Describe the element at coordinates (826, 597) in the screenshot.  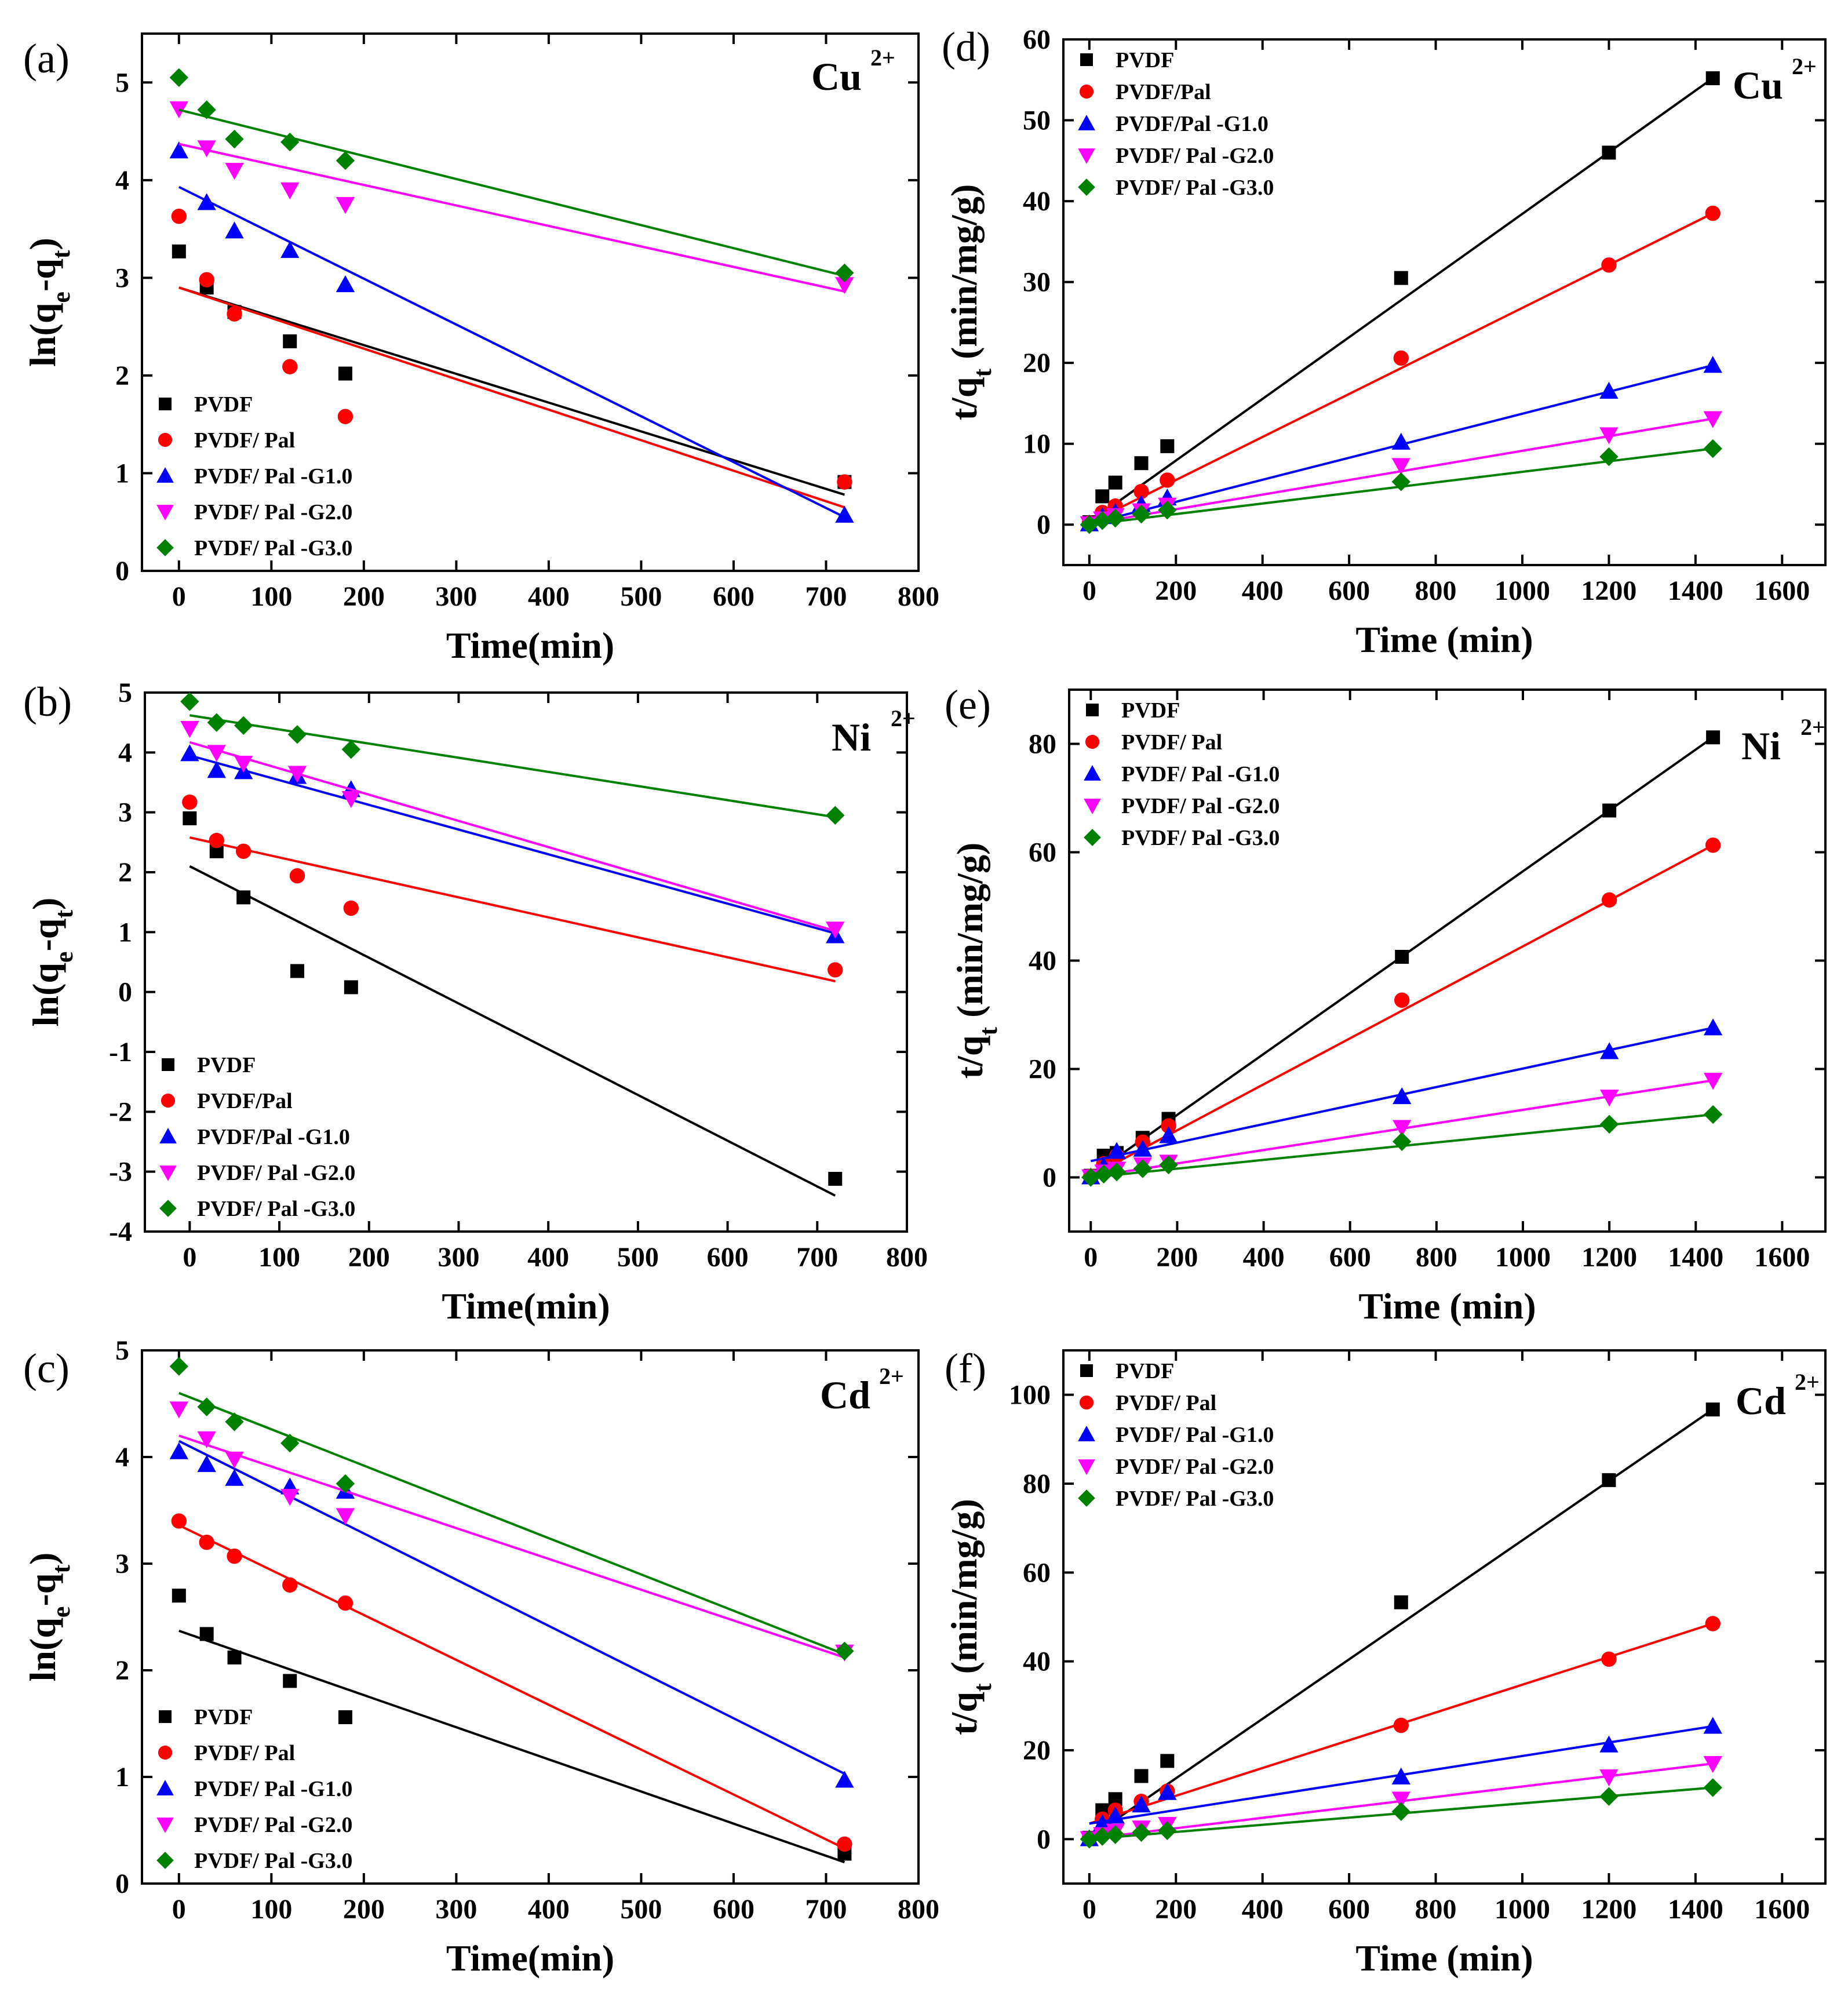
I see `x-tick-label: 700` at that location.